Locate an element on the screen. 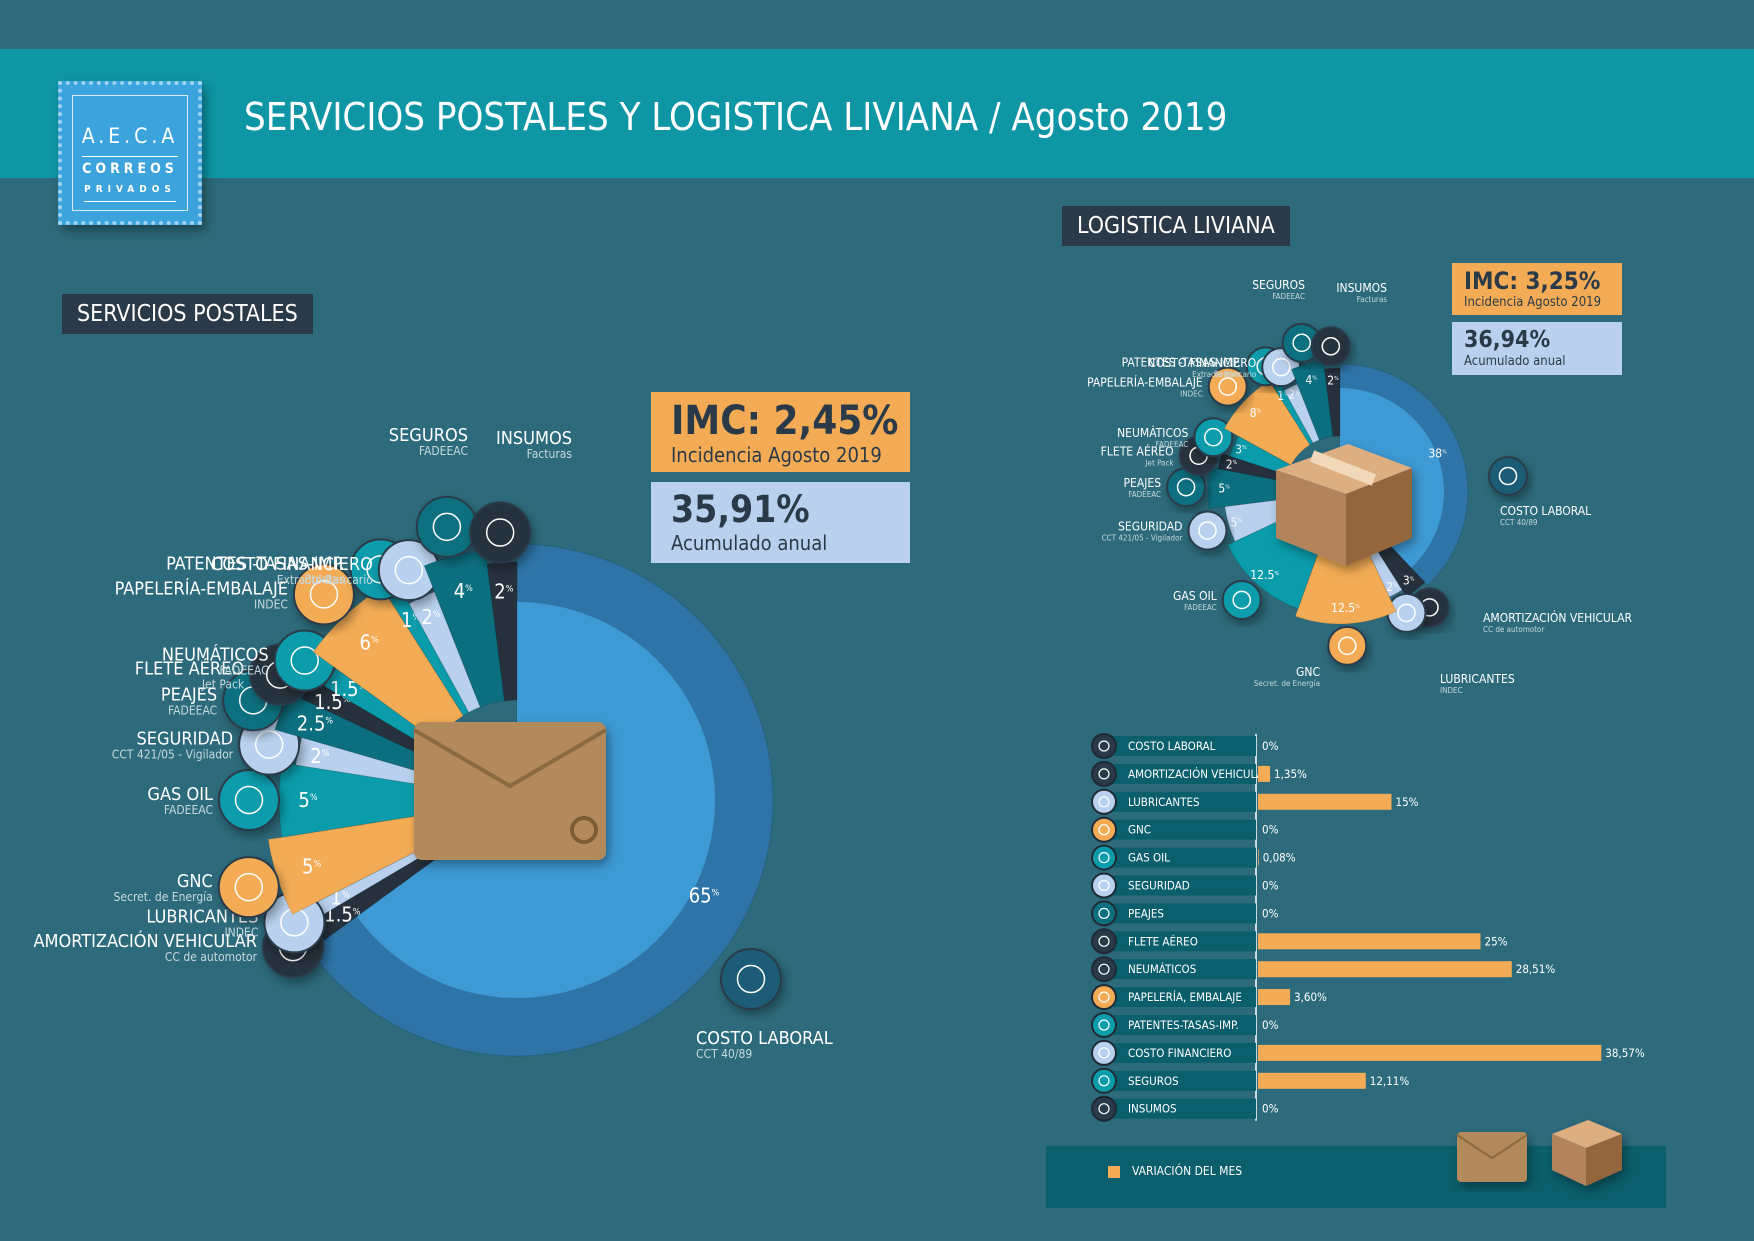 The height and width of the screenshot is (1241, 1754). value-label-peajes: 5% is located at coordinates (1224, 489).